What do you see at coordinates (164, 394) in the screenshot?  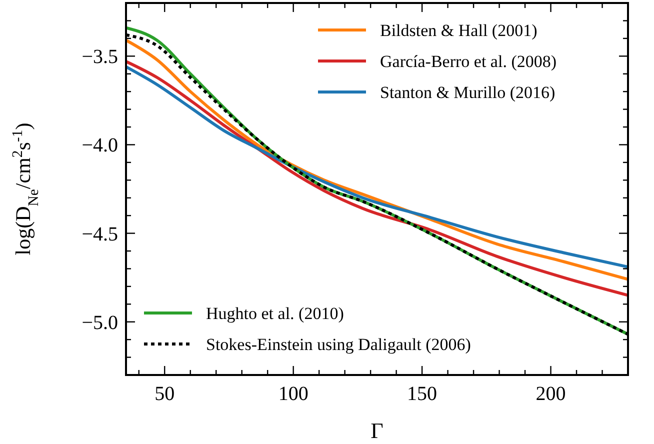 I see `x-tick-label: 50` at bounding box center [164, 394].